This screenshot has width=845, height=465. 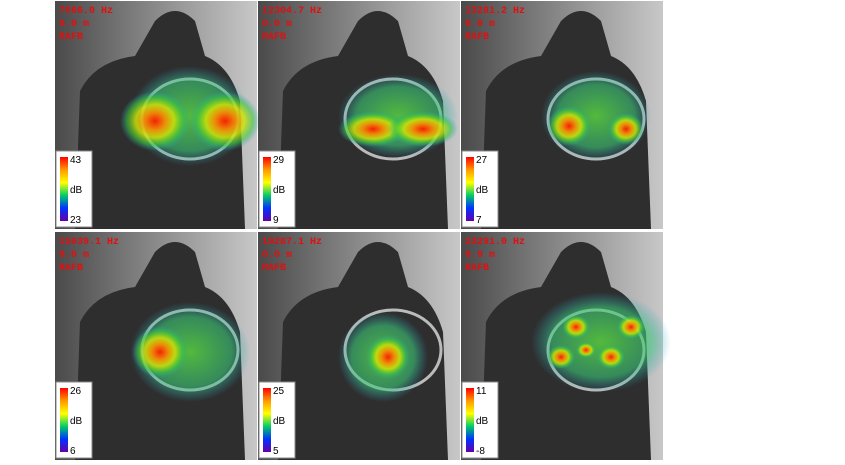 I want to click on colorbar-min: 6, so click(x=73, y=451).